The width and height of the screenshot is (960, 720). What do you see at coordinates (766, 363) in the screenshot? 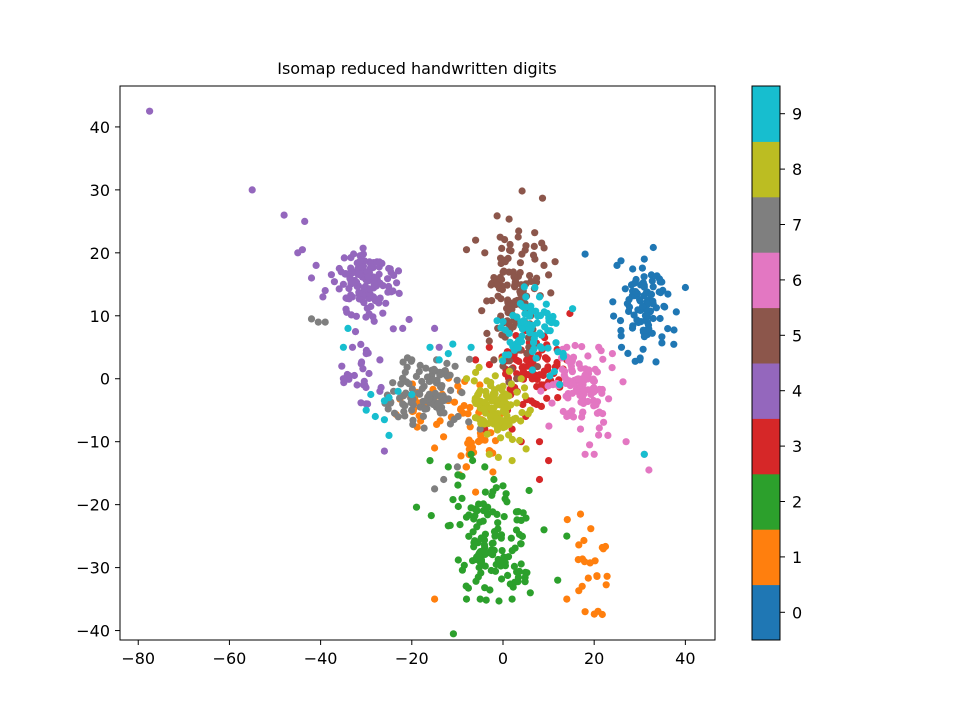
I see `colorbar-frame` at bounding box center [766, 363].